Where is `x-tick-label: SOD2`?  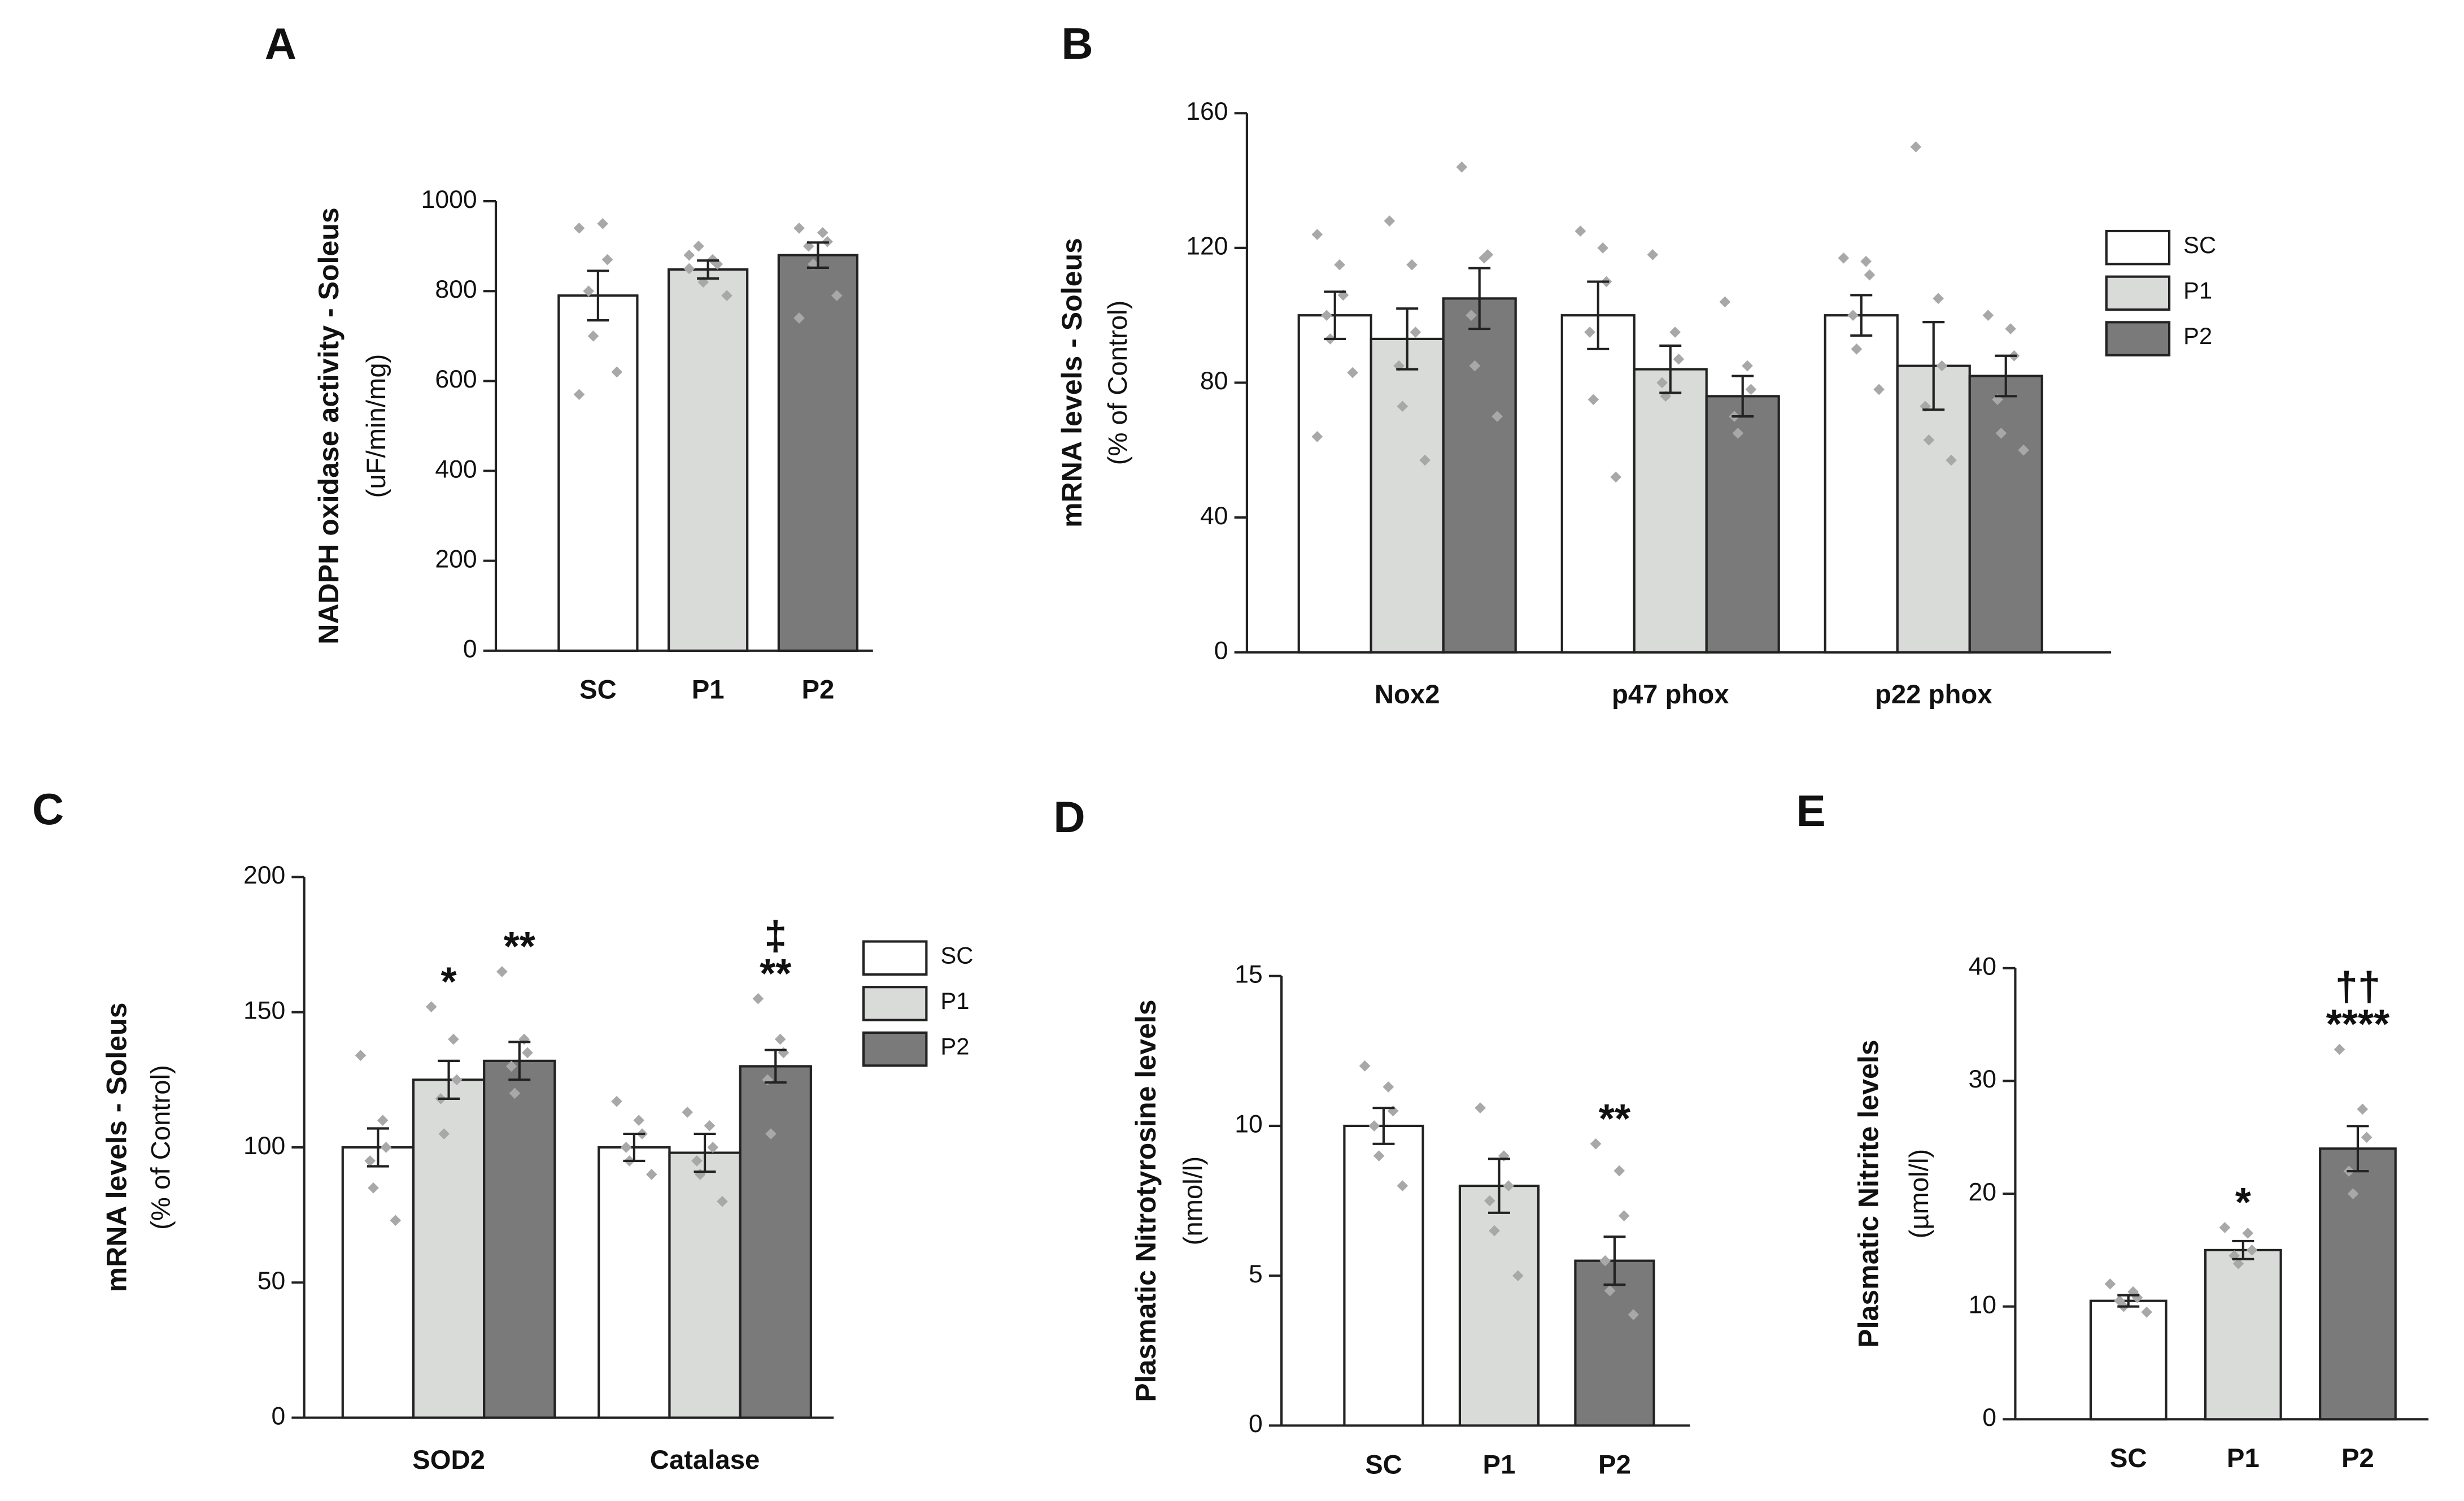 x-tick-label: SOD2 is located at coordinates (449, 1460).